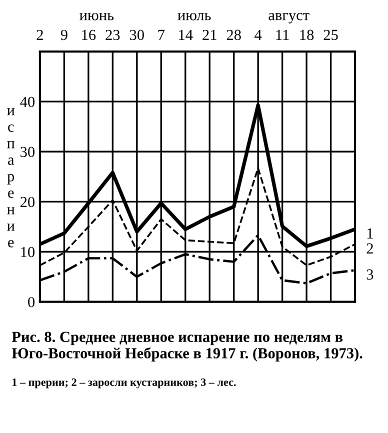 This screenshot has height=433, width=388. What do you see at coordinates (187, 347) in the screenshot?
I see `text: Рис. 8. Среднее дневное испарение по неделям в Юго-Восточной Небраске в 1917 г. (Воронов, 1973).` at bounding box center [187, 347].